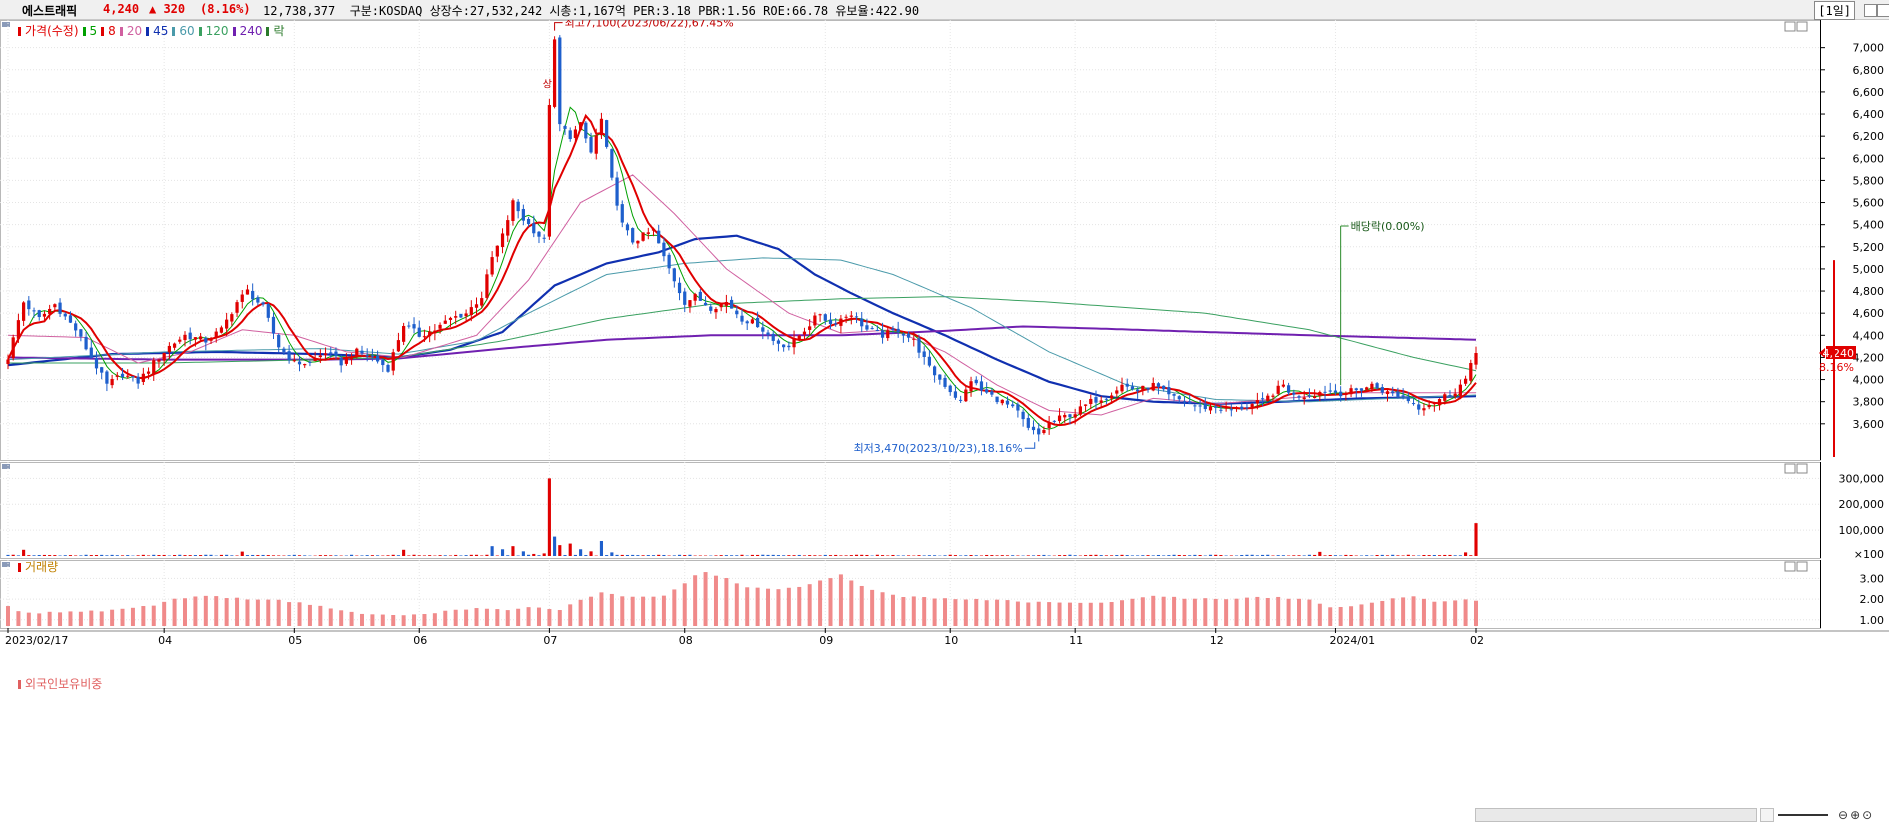 The height and width of the screenshot is (826, 1889). What do you see at coordinates (36, 640) in the screenshot?
I see `x-tick-label: 2023/02/17` at bounding box center [36, 640].